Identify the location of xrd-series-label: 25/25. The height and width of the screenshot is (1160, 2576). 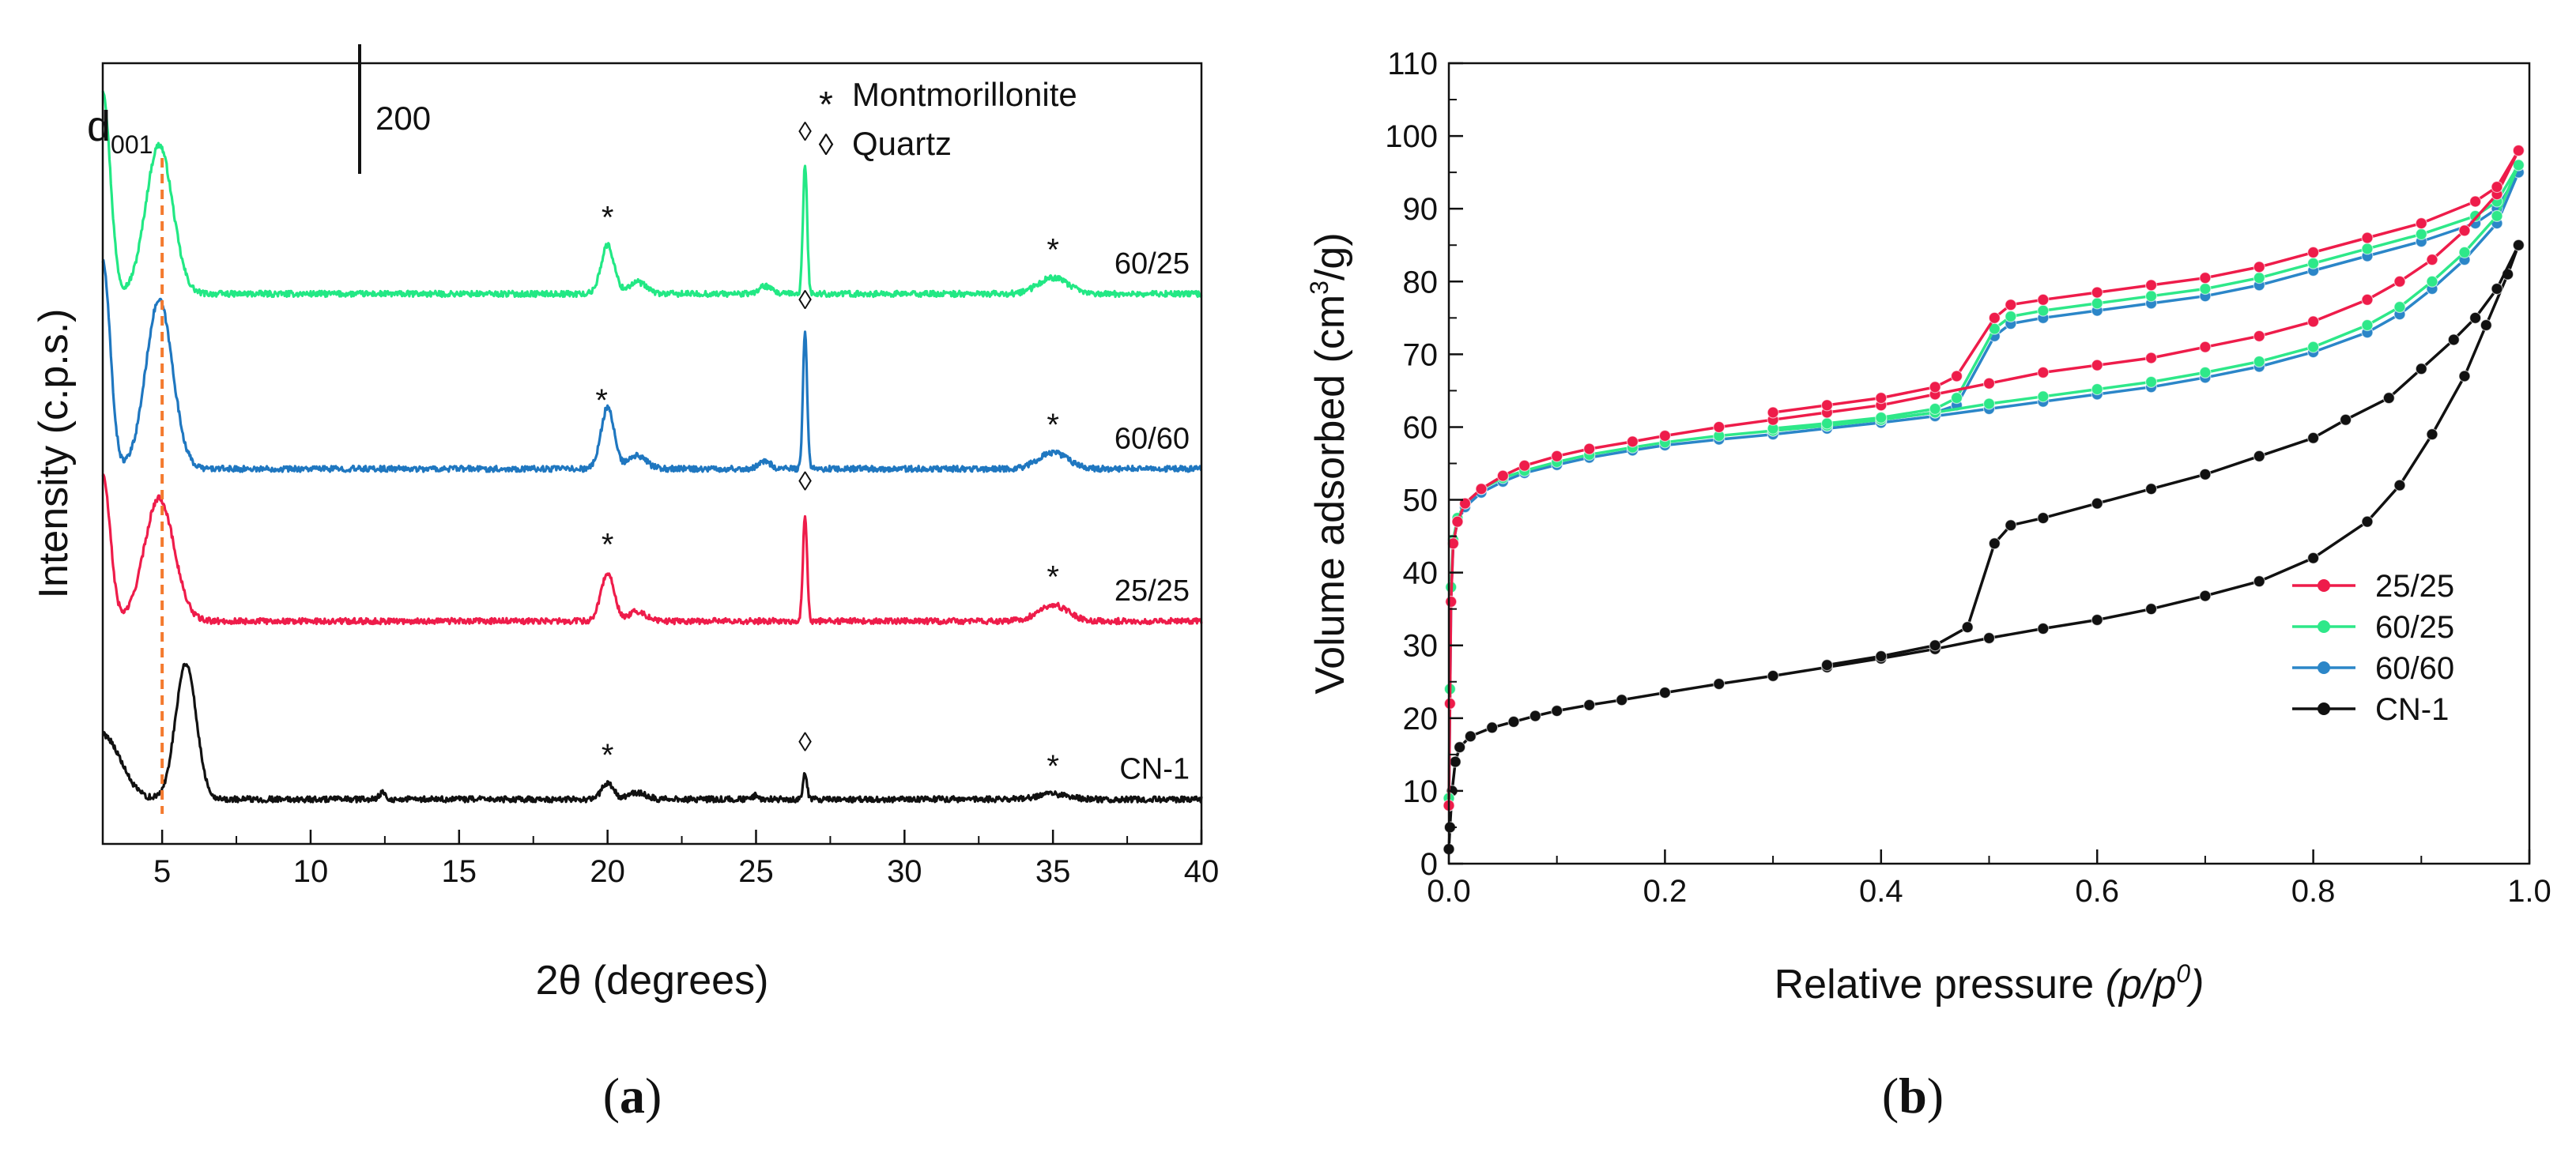
(1152, 591).